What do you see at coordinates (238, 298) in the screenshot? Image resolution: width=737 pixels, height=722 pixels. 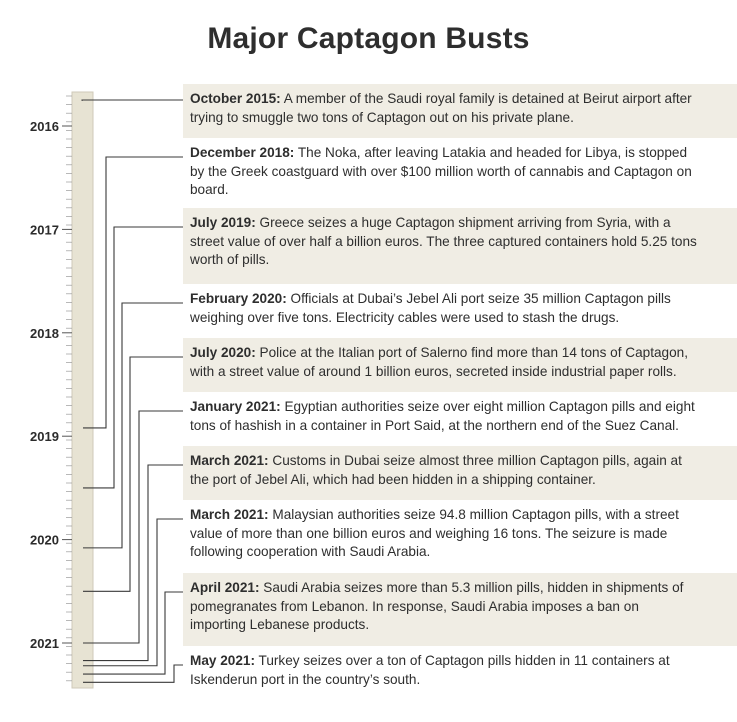 I see `event-date: February 2020:` at bounding box center [238, 298].